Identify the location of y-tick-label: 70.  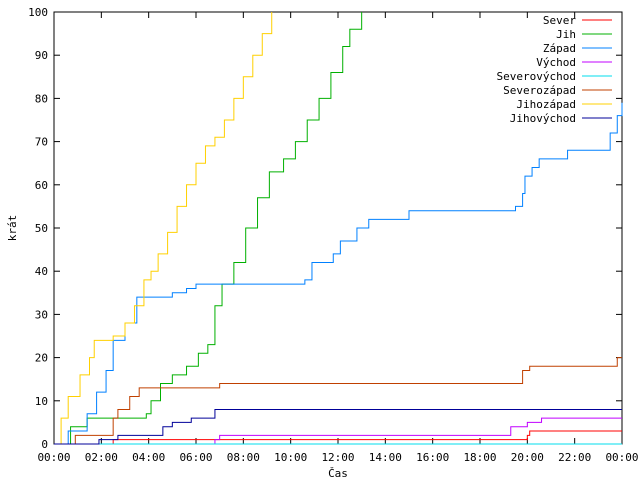
(41, 142).